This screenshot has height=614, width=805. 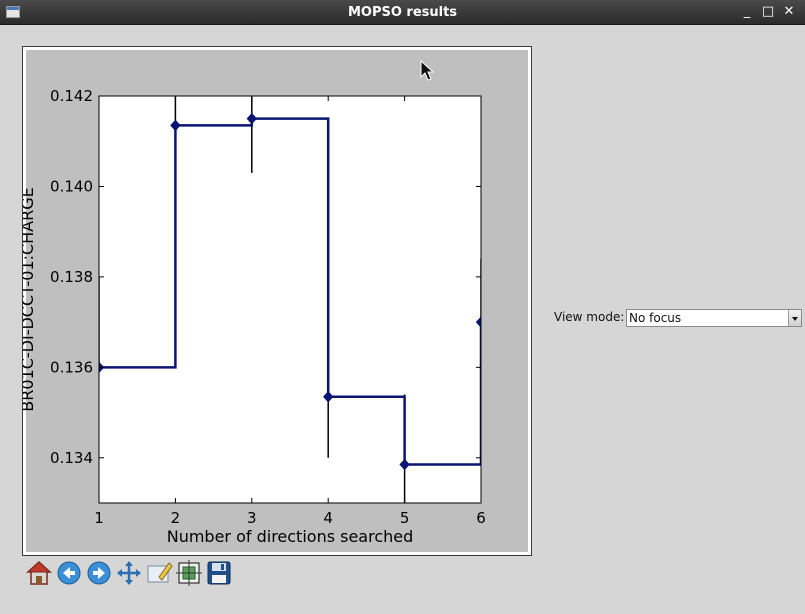 I want to click on y-tick-label: 0.140, so click(x=71, y=186).